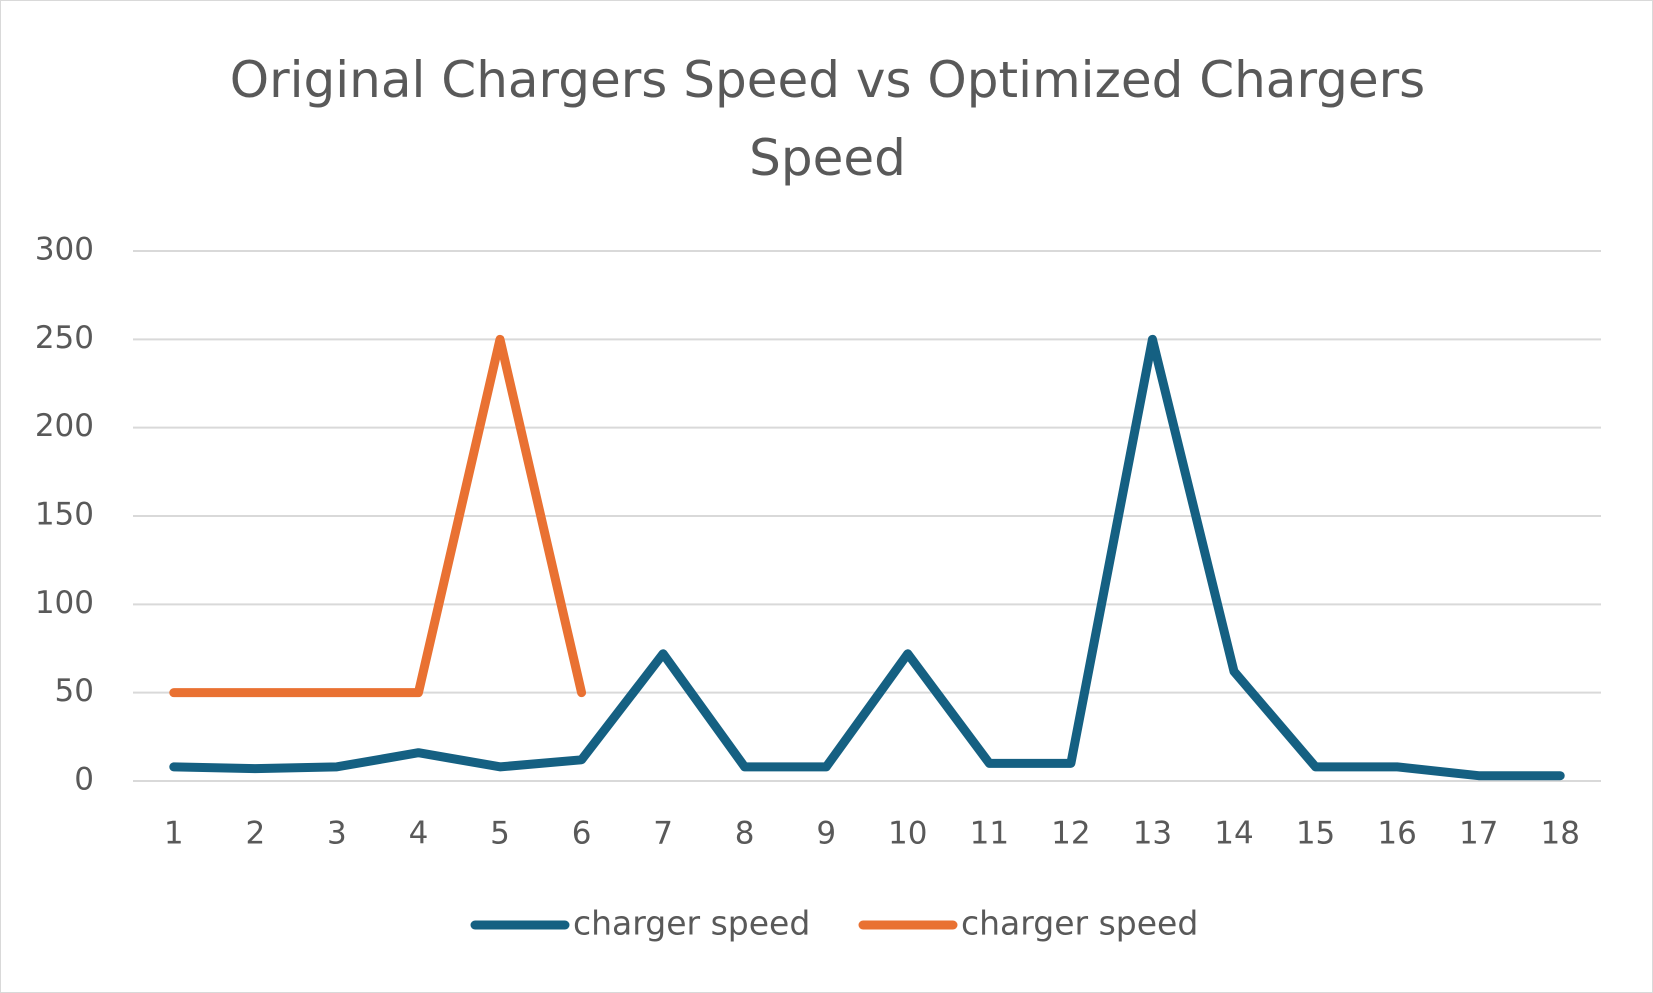  What do you see at coordinates (64, 338) in the screenshot?
I see `y-tick-label: 250` at bounding box center [64, 338].